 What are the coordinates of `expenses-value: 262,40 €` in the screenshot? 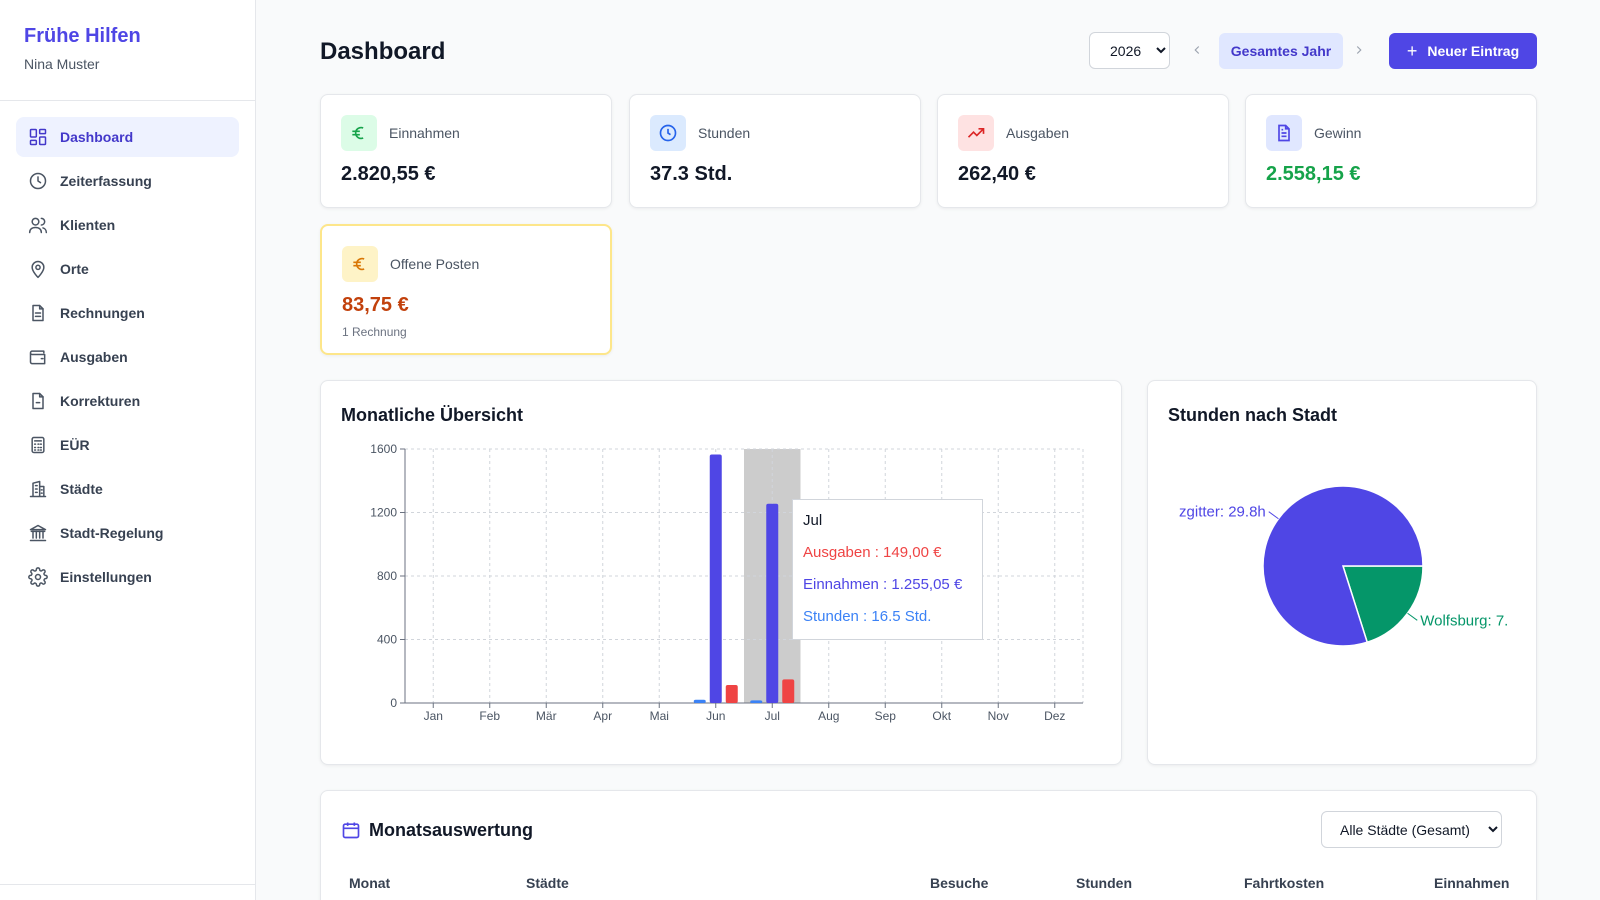 It's located at (997, 174).